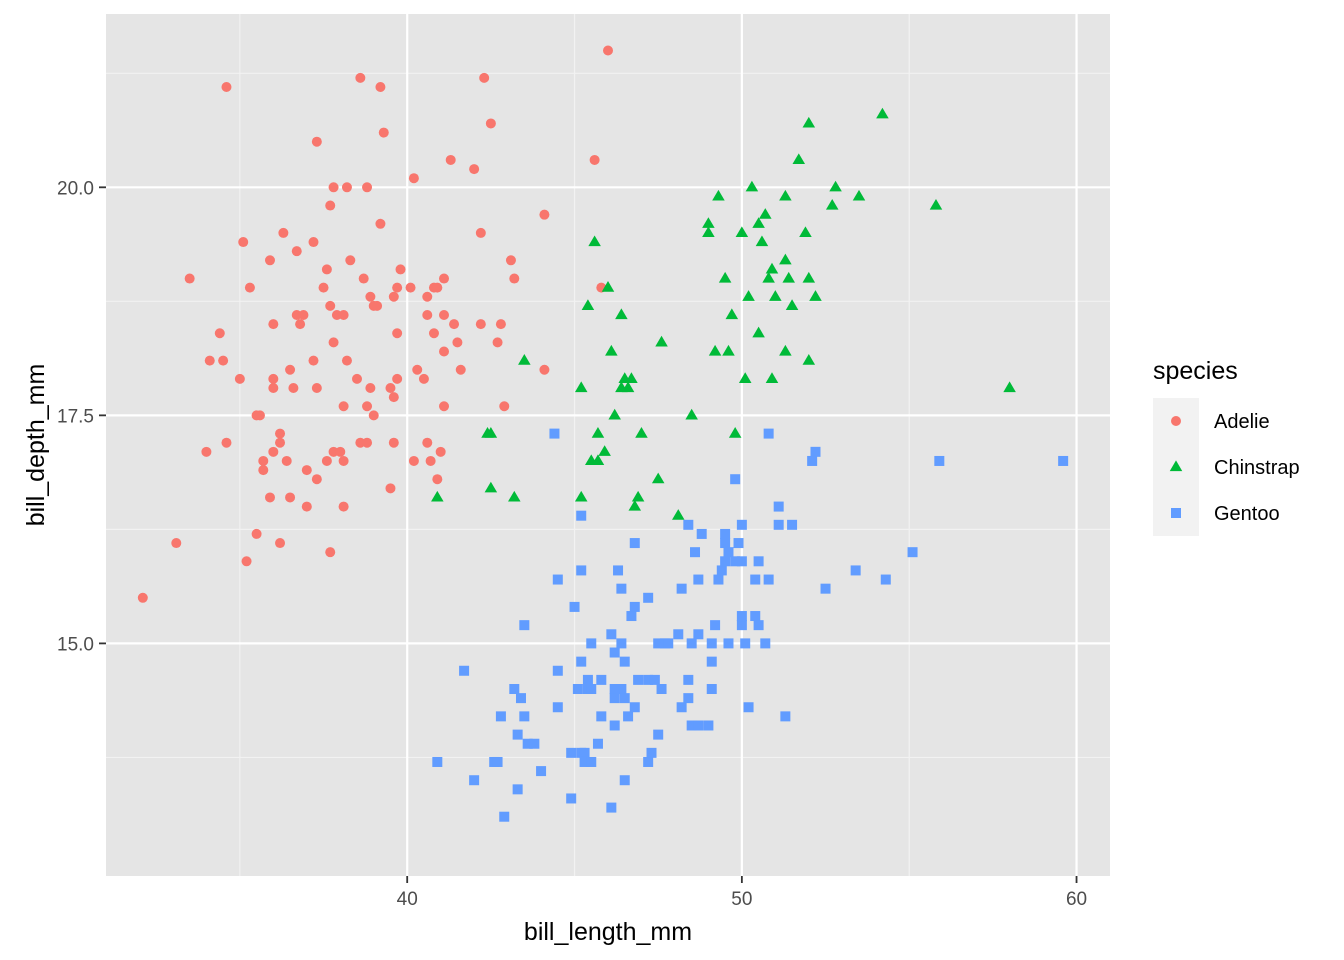 This screenshot has height=960, width=1344. What do you see at coordinates (1226, 467) in the screenshot?
I see `legend-items: Adelie Chinstrap Gentoo` at bounding box center [1226, 467].